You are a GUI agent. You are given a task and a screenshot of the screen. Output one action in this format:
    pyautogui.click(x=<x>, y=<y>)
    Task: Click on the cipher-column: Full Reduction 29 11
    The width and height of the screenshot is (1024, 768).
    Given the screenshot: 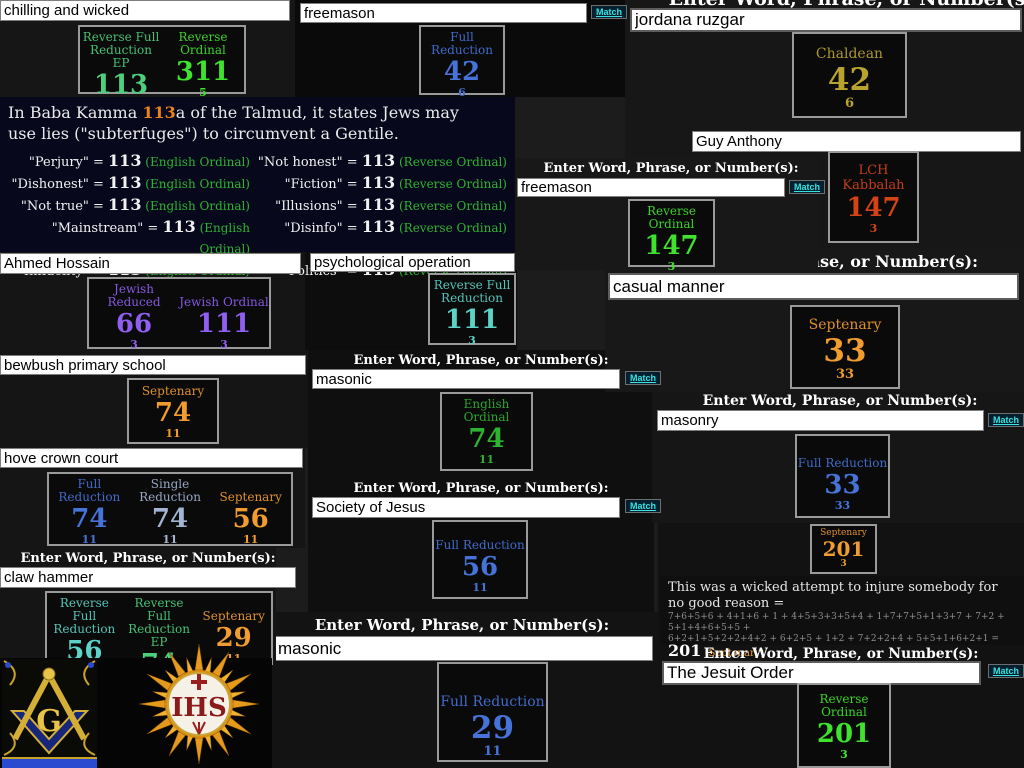 What is the action you would take?
    pyautogui.click(x=492, y=717)
    